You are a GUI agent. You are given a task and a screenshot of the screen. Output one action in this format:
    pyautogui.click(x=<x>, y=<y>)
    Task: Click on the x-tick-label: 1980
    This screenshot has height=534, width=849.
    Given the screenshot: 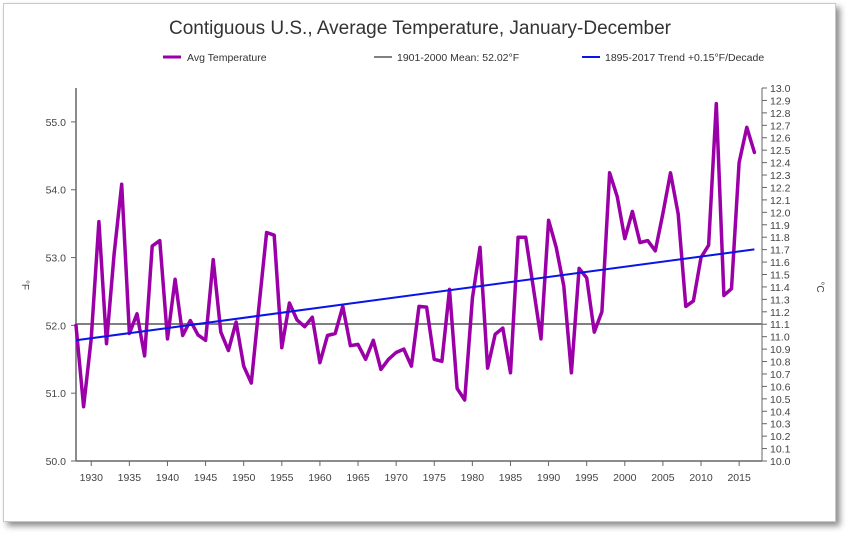 What is the action you would take?
    pyautogui.click(x=473, y=478)
    